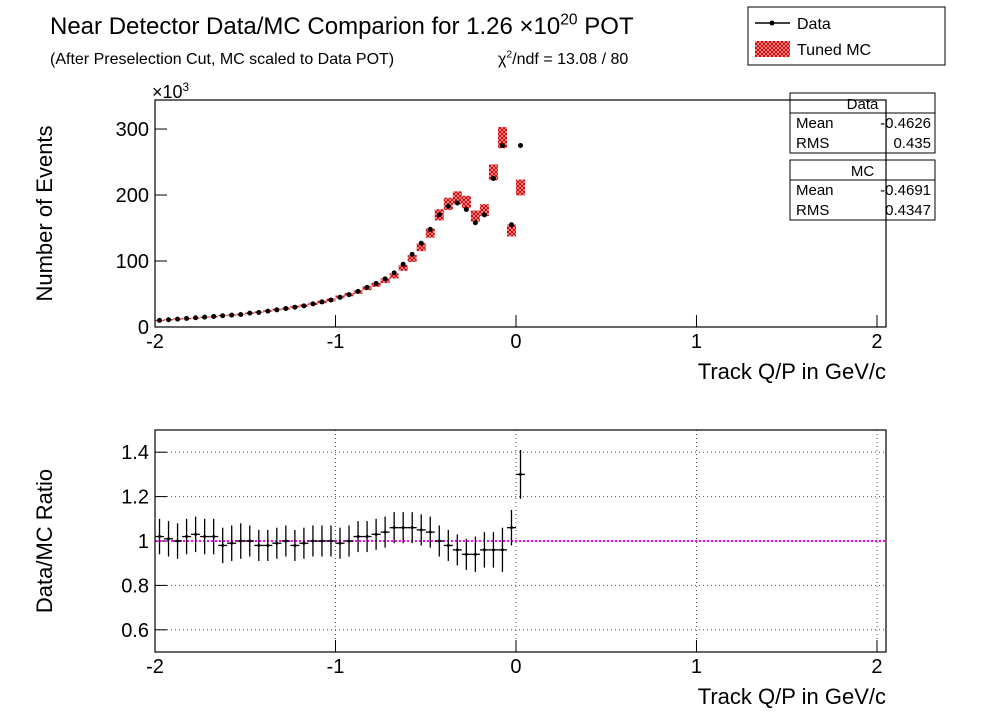  Describe the element at coordinates (862, 190) in the screenshot. I see `stats-box` at that location.